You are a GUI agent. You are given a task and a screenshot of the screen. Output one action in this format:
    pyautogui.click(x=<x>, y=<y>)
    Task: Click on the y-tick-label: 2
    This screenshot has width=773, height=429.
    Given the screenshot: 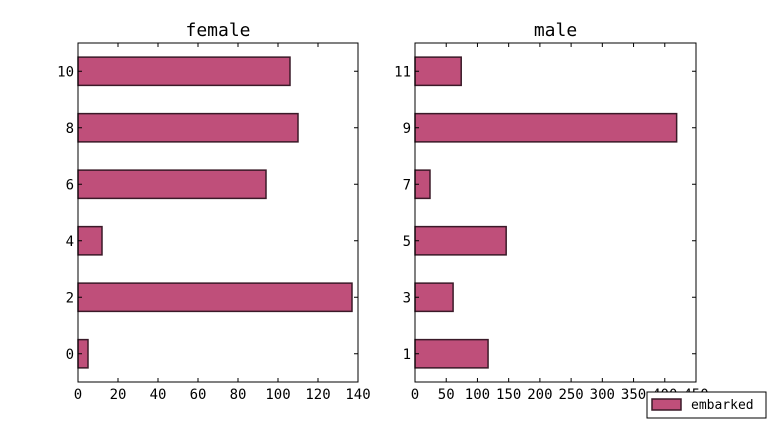 What is the action you would take?
    pyautogui.click(x=70, y=298)
    